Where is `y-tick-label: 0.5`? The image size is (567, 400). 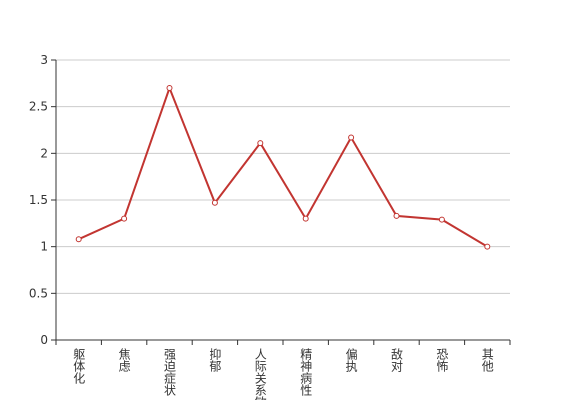 y-tick-label: 0.5 is located at coordinates (38, 293).